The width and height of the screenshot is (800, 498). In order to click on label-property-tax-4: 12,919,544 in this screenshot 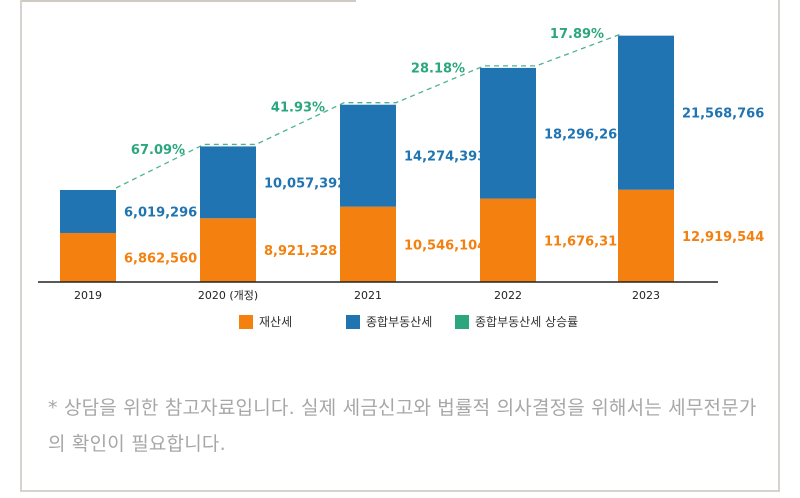, I will do `click(723, 237)`.